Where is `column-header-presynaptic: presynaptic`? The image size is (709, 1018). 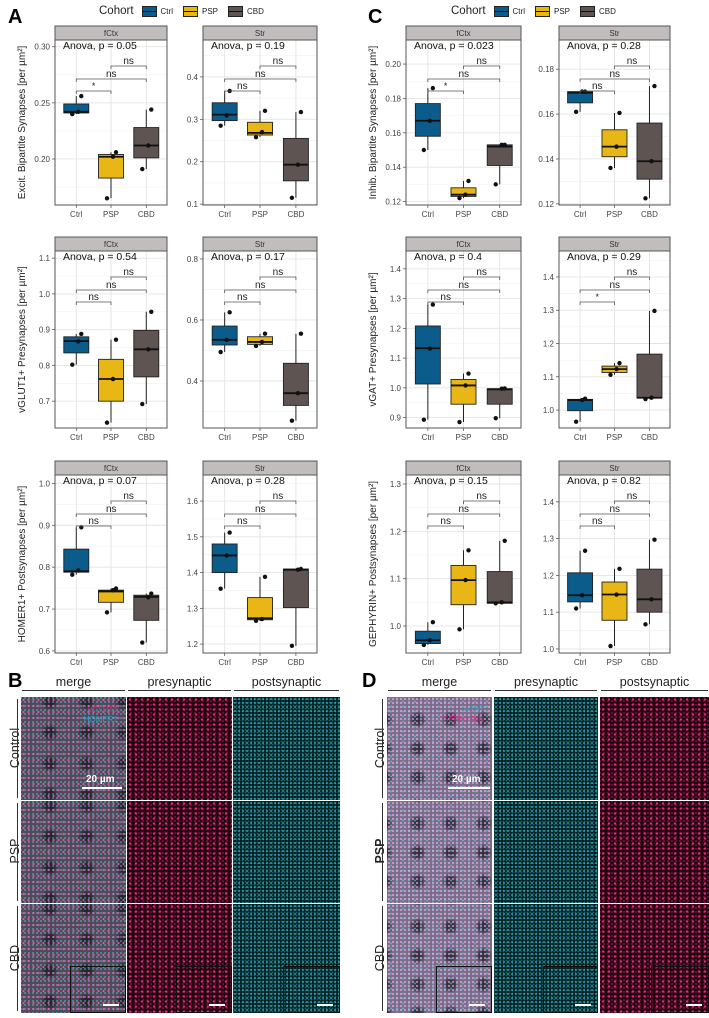
column-header-presynaptic: presynaptic is located at coordinates (179, 683).